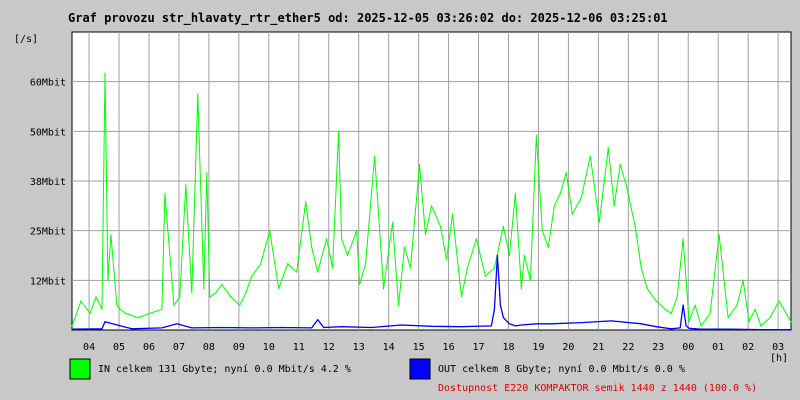 The width and height of the screenshot is (800, 400). What do you see at coordinates (359, 347) in the screenshot?
I see `x-tick-label: 13` at bounding box center [359, 347].